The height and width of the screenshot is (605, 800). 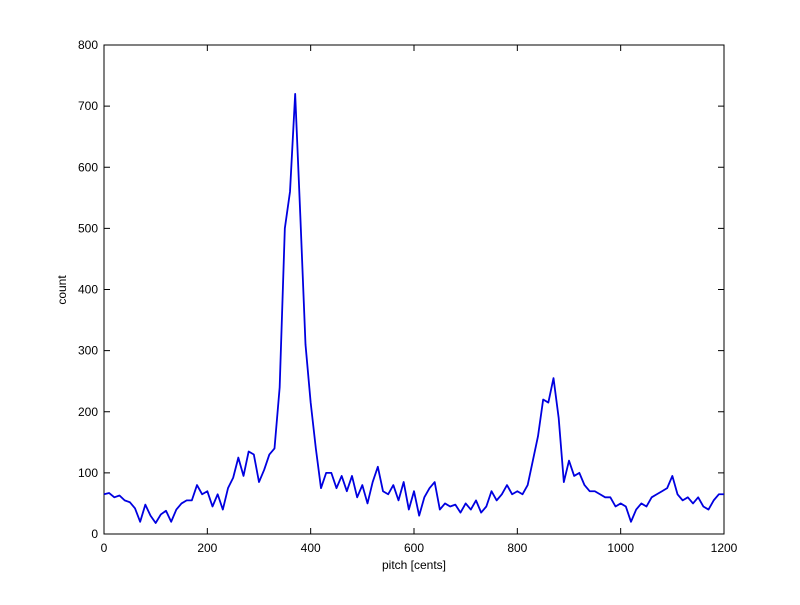 What do you see at coordinates (207, 548) in the screenshot?
I see `x-tick-label: 200` at bounding box center [207, 548].